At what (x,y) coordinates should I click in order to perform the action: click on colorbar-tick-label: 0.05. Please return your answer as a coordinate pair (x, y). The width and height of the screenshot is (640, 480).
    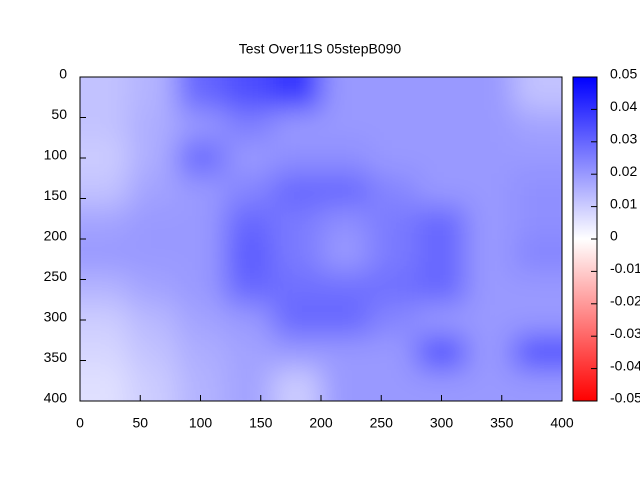
    Looking at the image, I should click on (623, 74).